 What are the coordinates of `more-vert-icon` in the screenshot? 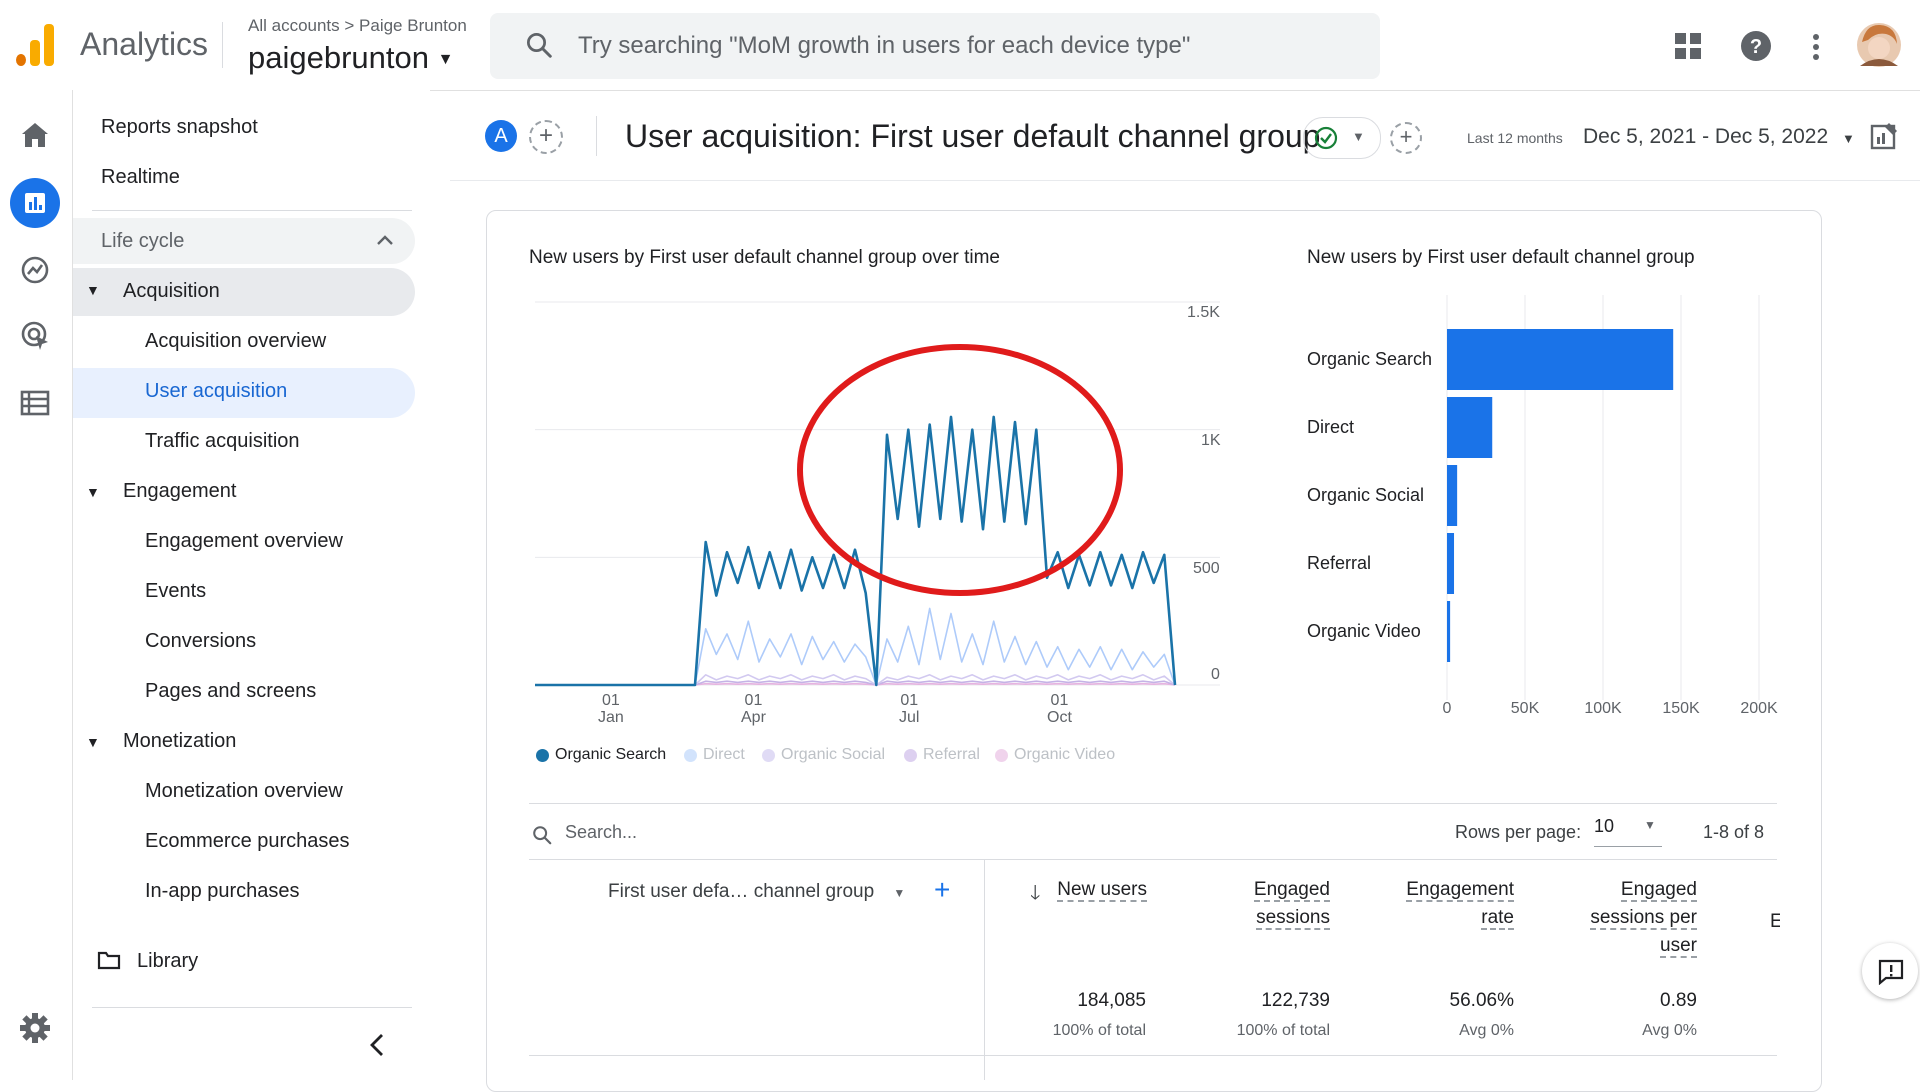 It's located at (1816, 47).